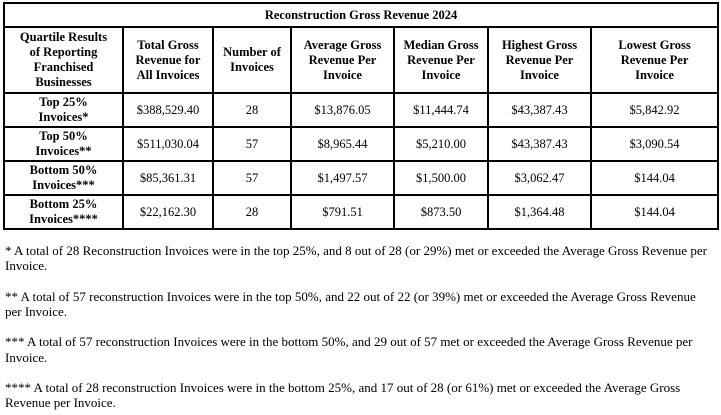 The width and height of the screenshot is (721, 415). Describe the element at coordinates (539, 178) in the screenshot. I see `cell-highest-gross: $3,062.47` at that location.